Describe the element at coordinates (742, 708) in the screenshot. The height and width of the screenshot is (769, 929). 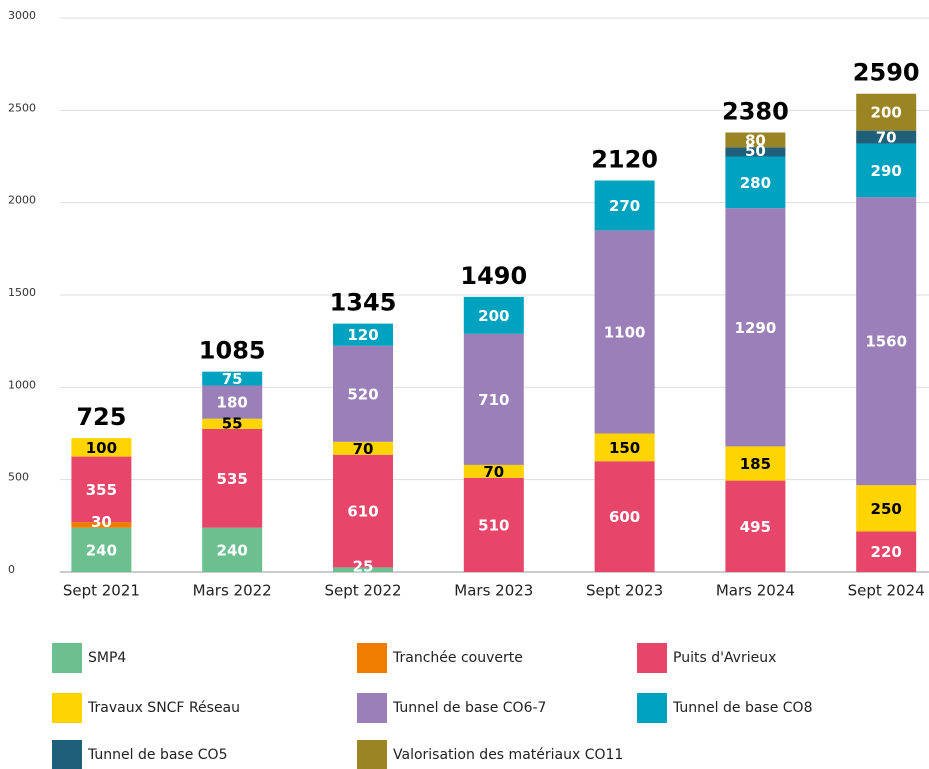
I see `legend-label: Tunnel de base CO8` at that location.